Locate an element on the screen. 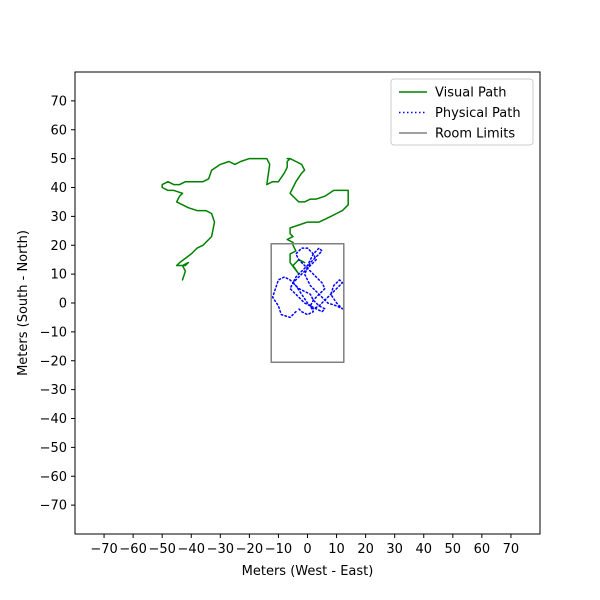 The height and width of the screenshot is (600, 600). x-tick-label: 50 is located at coordinates (453, 549).